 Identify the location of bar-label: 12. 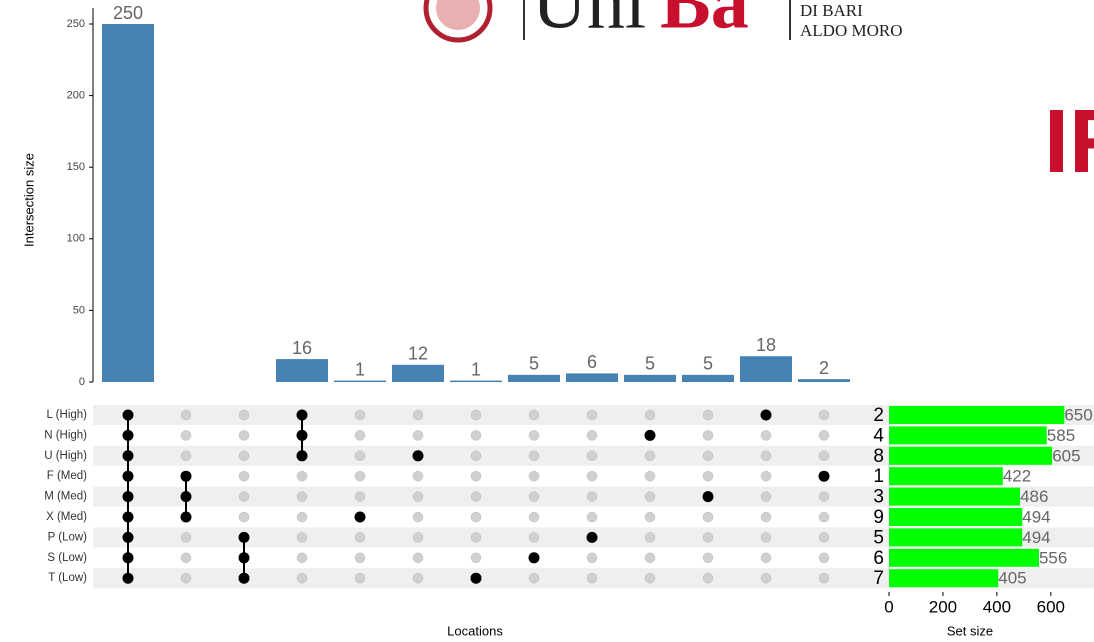
(418, 354).